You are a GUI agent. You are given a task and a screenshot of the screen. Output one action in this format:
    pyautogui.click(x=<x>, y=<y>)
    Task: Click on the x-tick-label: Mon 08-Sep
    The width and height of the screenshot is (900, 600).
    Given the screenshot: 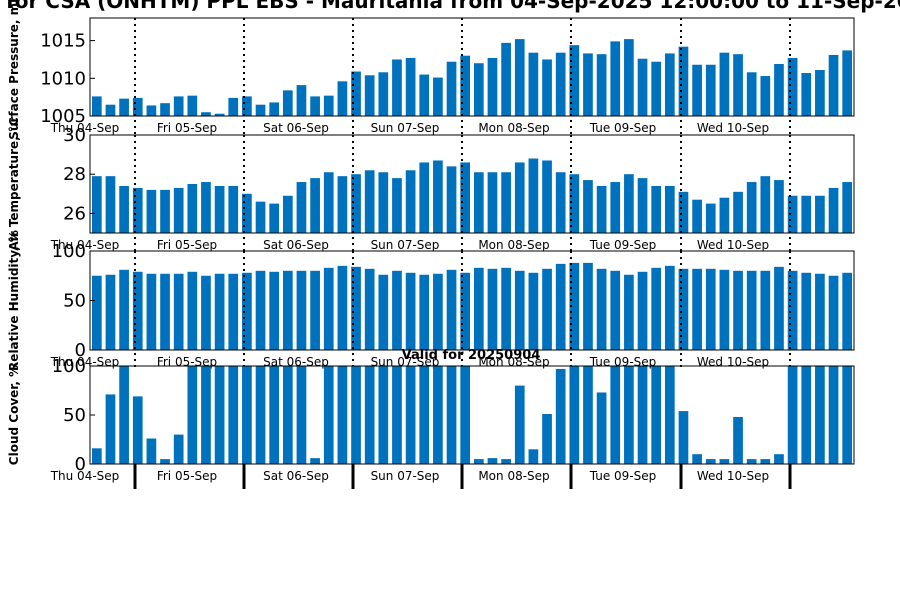 What is the action you would take?
    pyautogui.click(x=513, y=128)
    